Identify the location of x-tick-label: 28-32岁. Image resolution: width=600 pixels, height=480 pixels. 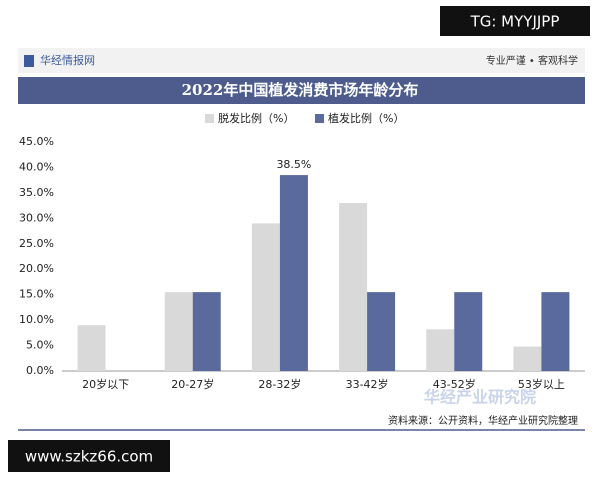
(279, 384).